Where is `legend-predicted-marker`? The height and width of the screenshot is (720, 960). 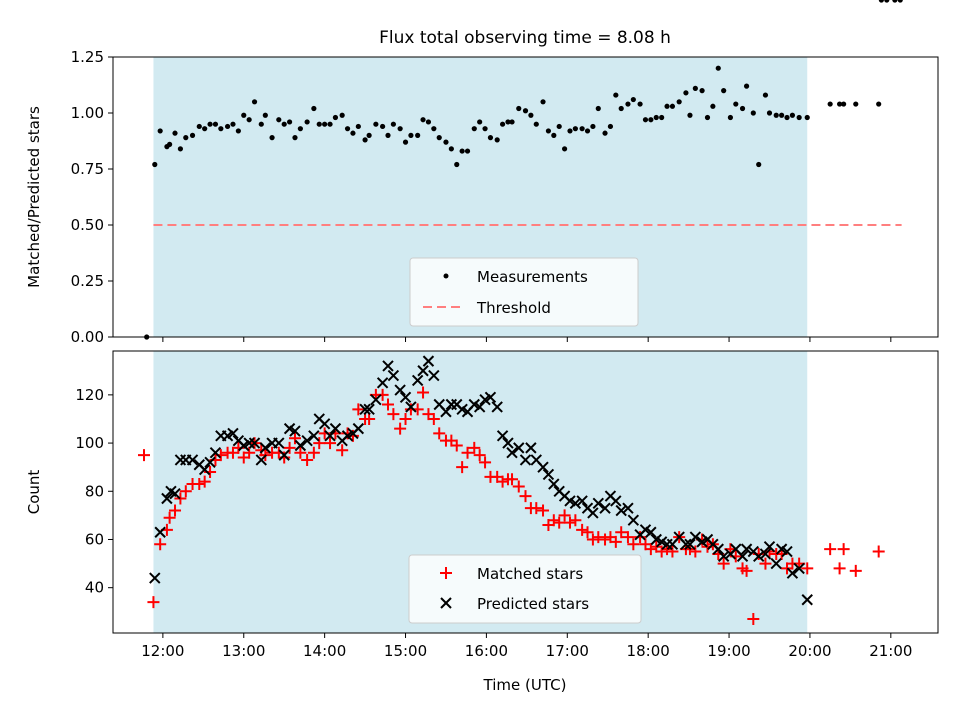
legend-predicted-marker is located at coordinates (446, 603).